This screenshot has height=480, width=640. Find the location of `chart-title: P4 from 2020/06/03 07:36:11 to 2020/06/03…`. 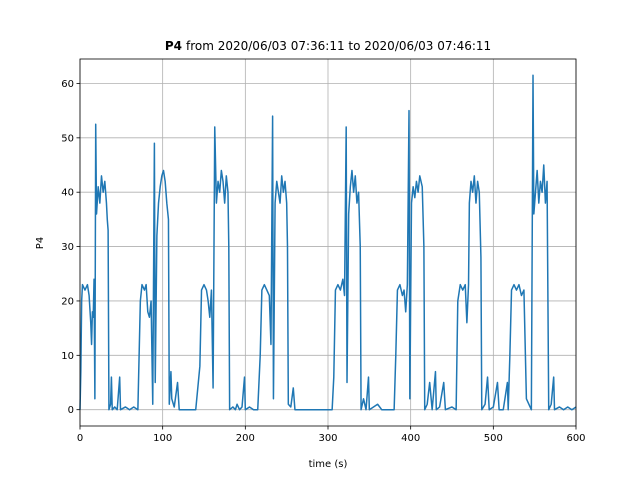

chart-title: P4 from 2020/06/03 07:36:11 to 2020/06/03… is located at coordinates (328, 46).